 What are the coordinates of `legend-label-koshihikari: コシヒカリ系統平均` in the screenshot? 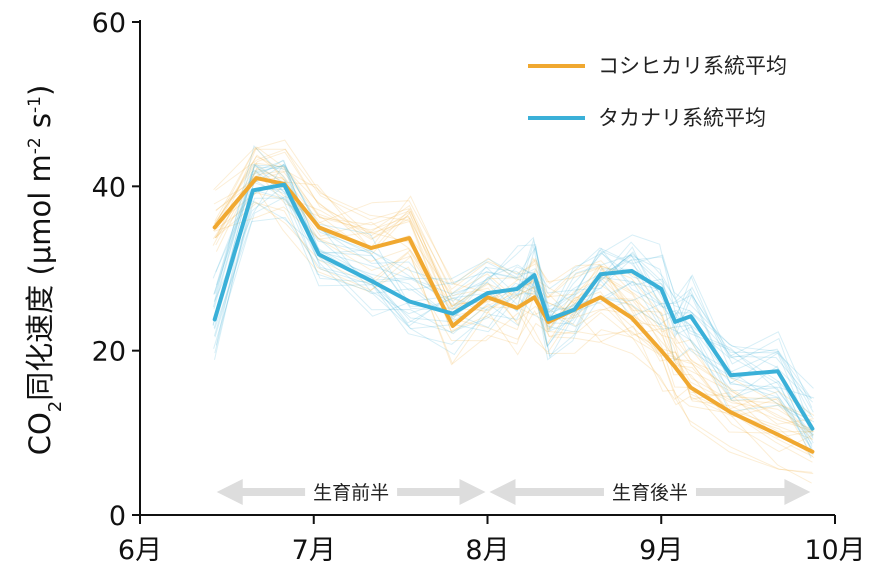 It's located at (692, 66).